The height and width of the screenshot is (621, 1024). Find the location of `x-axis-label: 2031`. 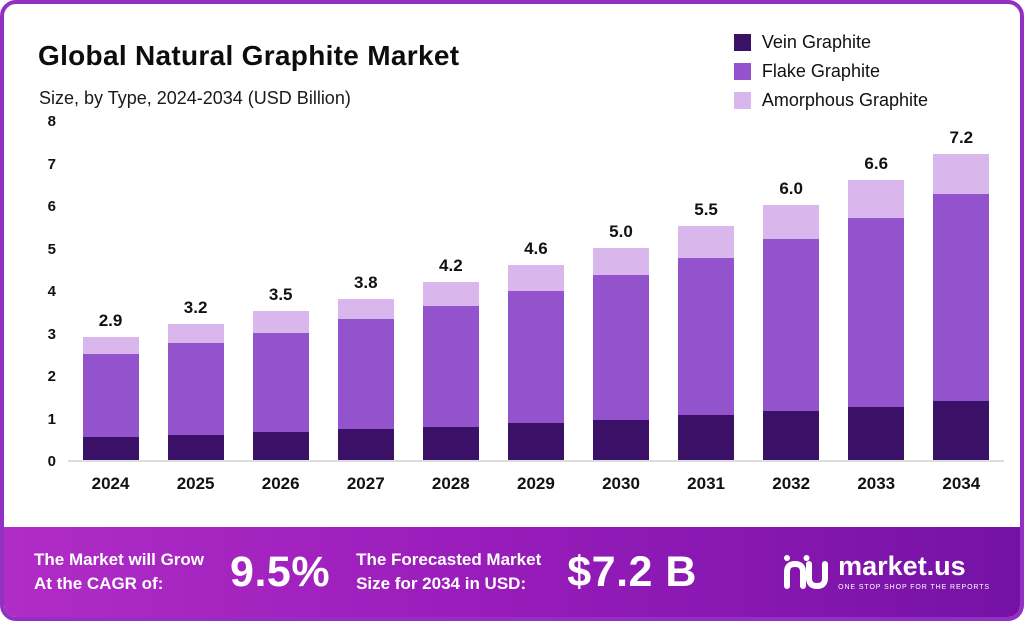

x-axis-label: 2031 is located at coordinates (706, 483).